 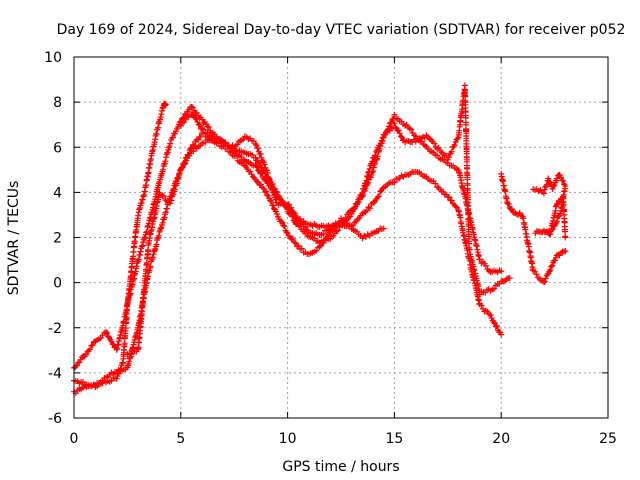 I want to click on x-tick-label: 5, so click(x=180, y=439).